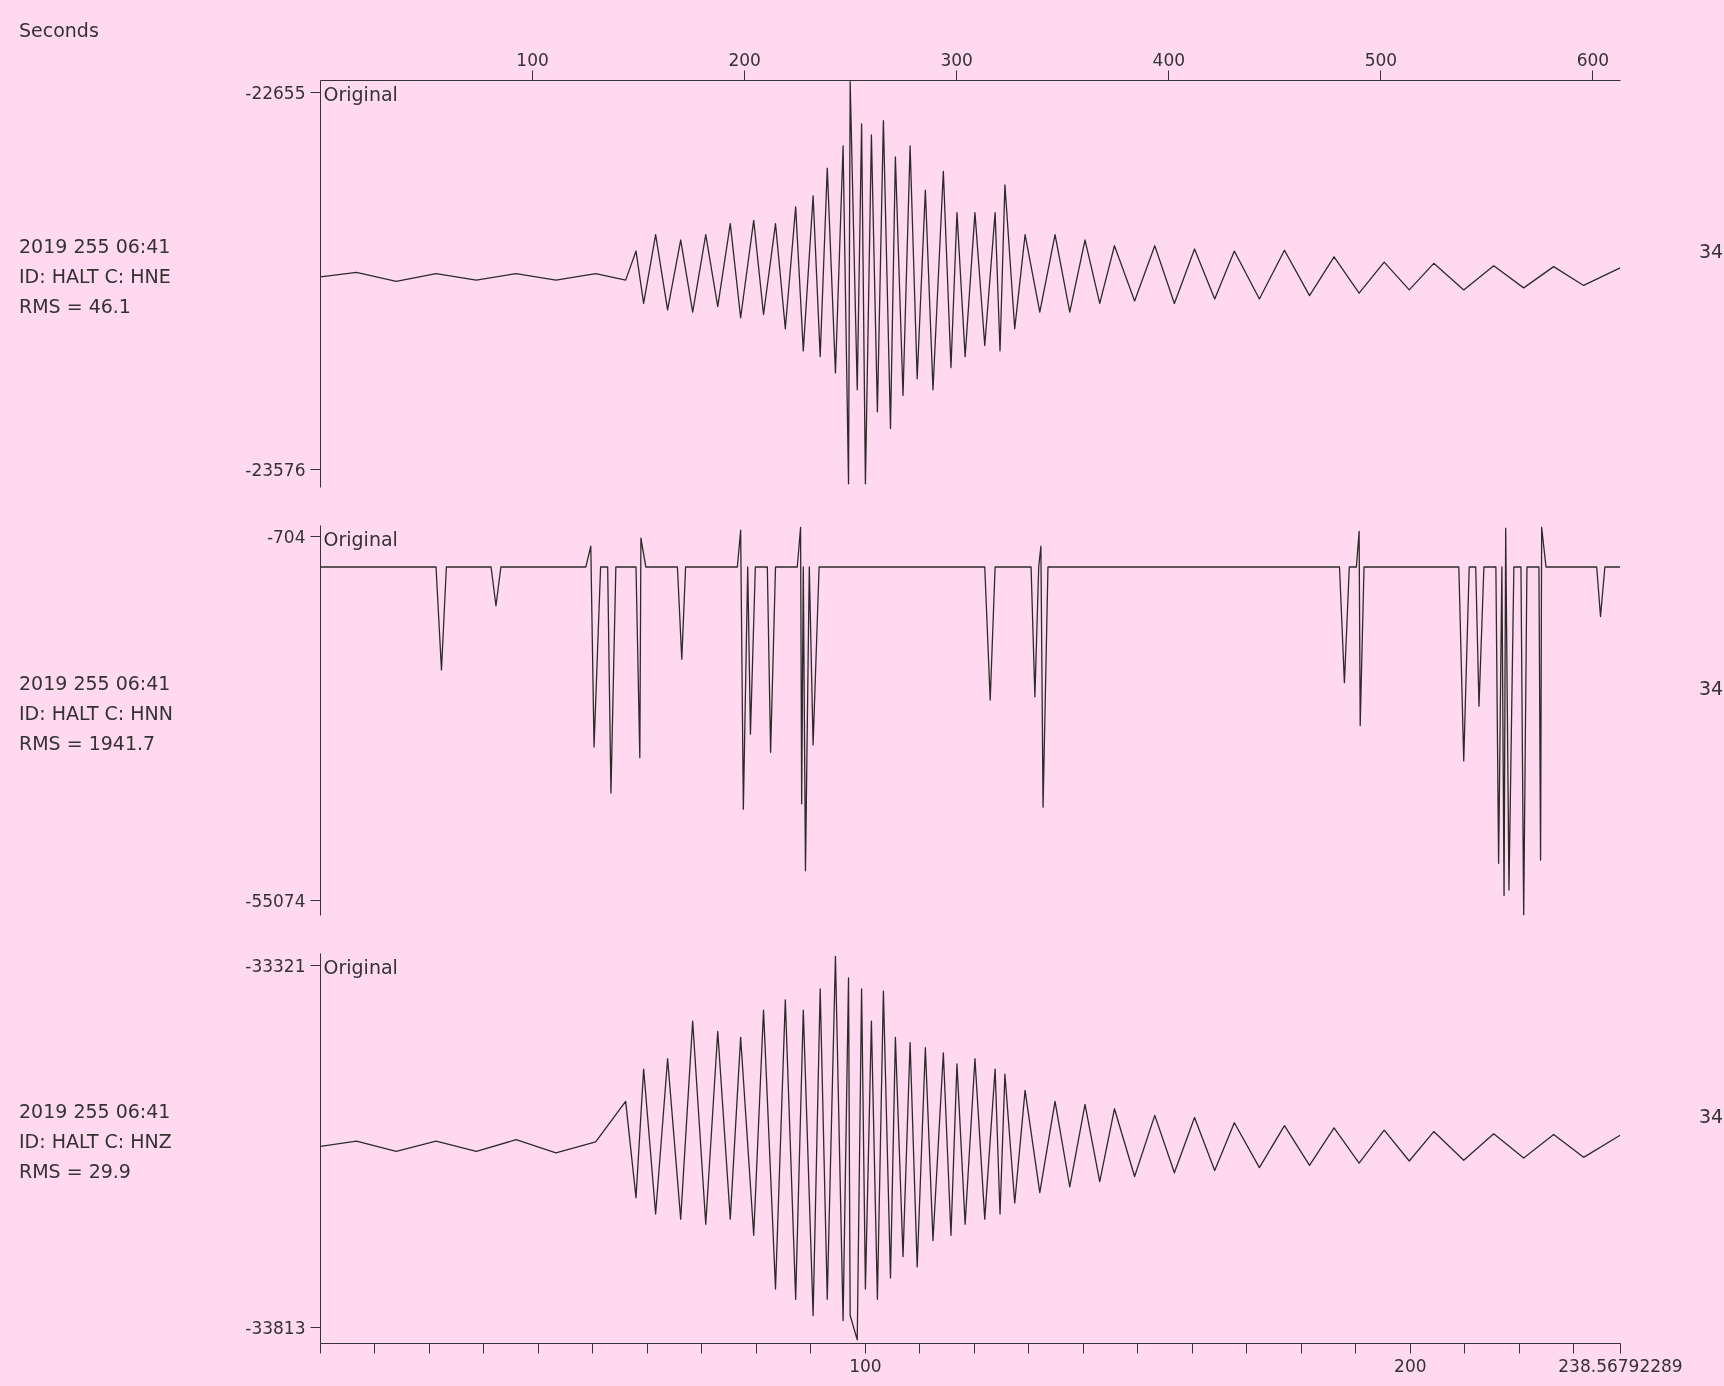  Describe the element at coordinates (96, 713) in the screenshot. I see `text: ID: HALT C: HNN` at that location.